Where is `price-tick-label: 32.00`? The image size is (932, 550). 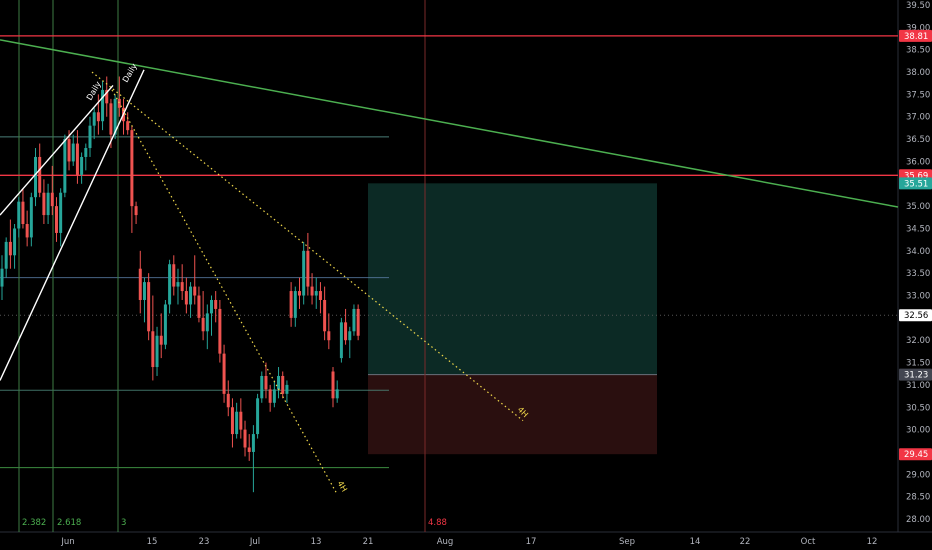 price-tick-label: 32.00 is located at coordinates (918, 341).